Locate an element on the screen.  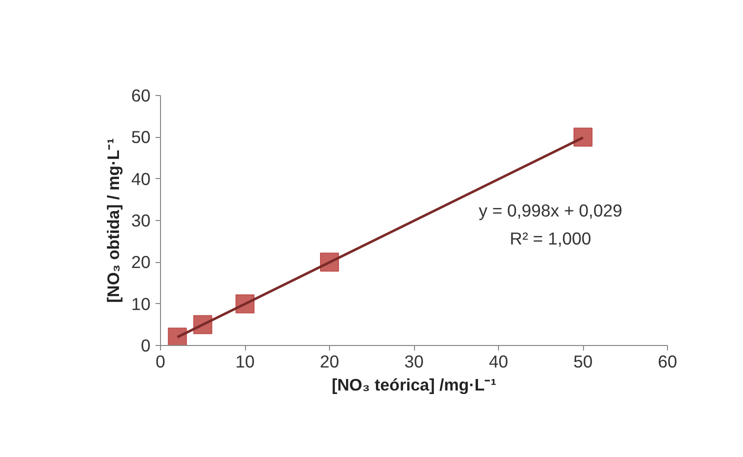
x-tick-label: 50 is located at coordinates (583, 362).